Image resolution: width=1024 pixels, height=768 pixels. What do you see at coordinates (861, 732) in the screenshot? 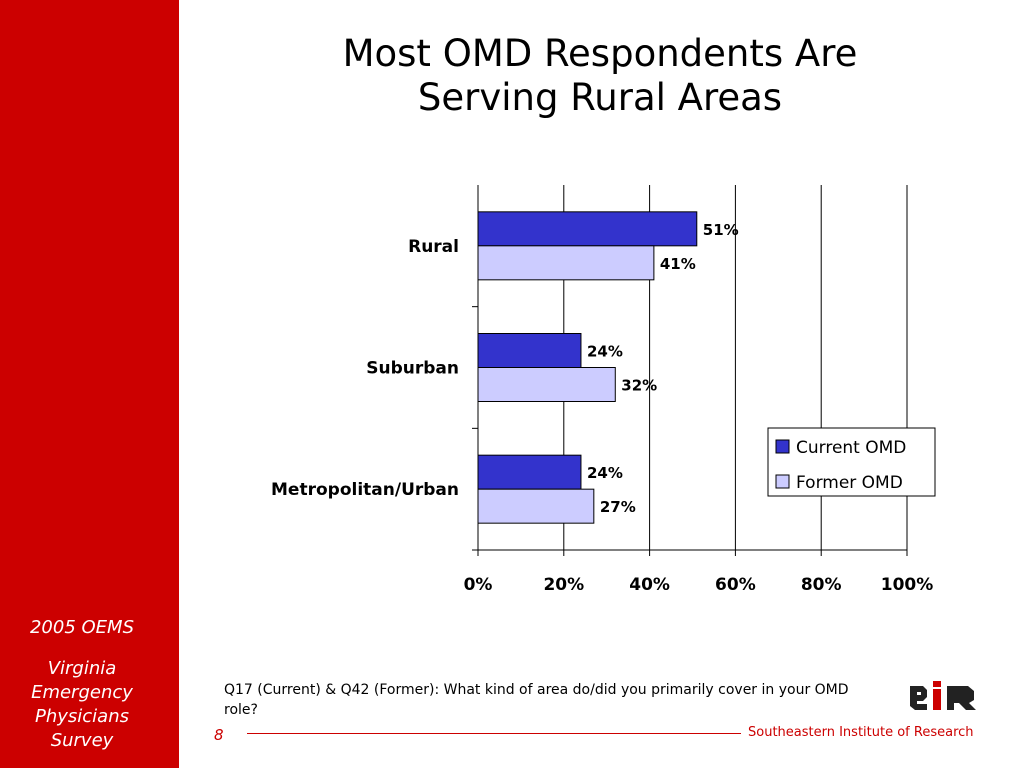
I see `organization-name: Southeastern Institute of Research` at bounding box center [861, 732].